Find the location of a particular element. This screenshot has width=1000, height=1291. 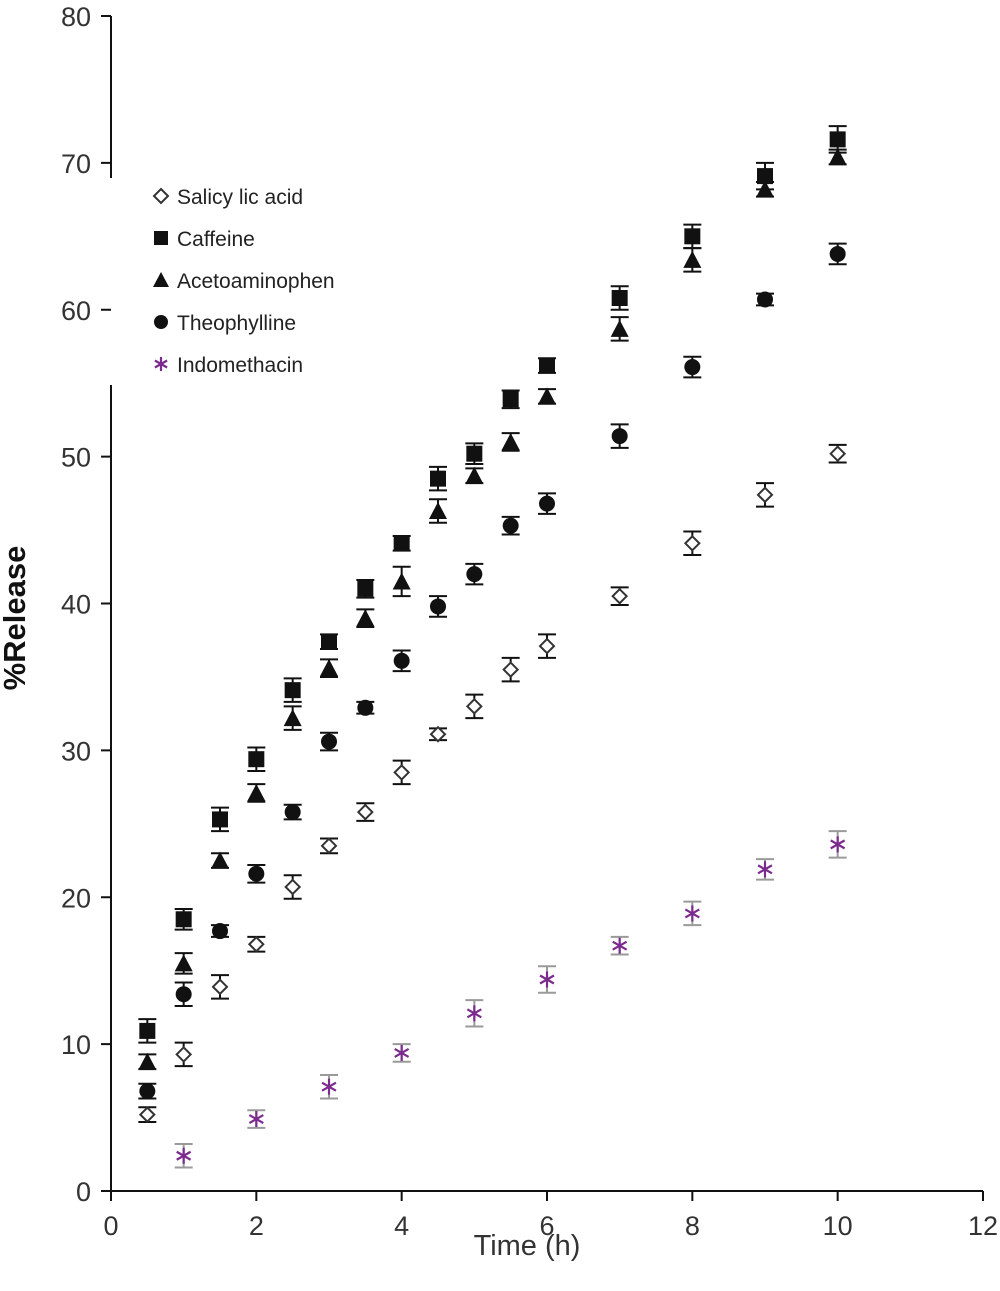

y-tick-label: 20 is located at coordinates (76, 898).